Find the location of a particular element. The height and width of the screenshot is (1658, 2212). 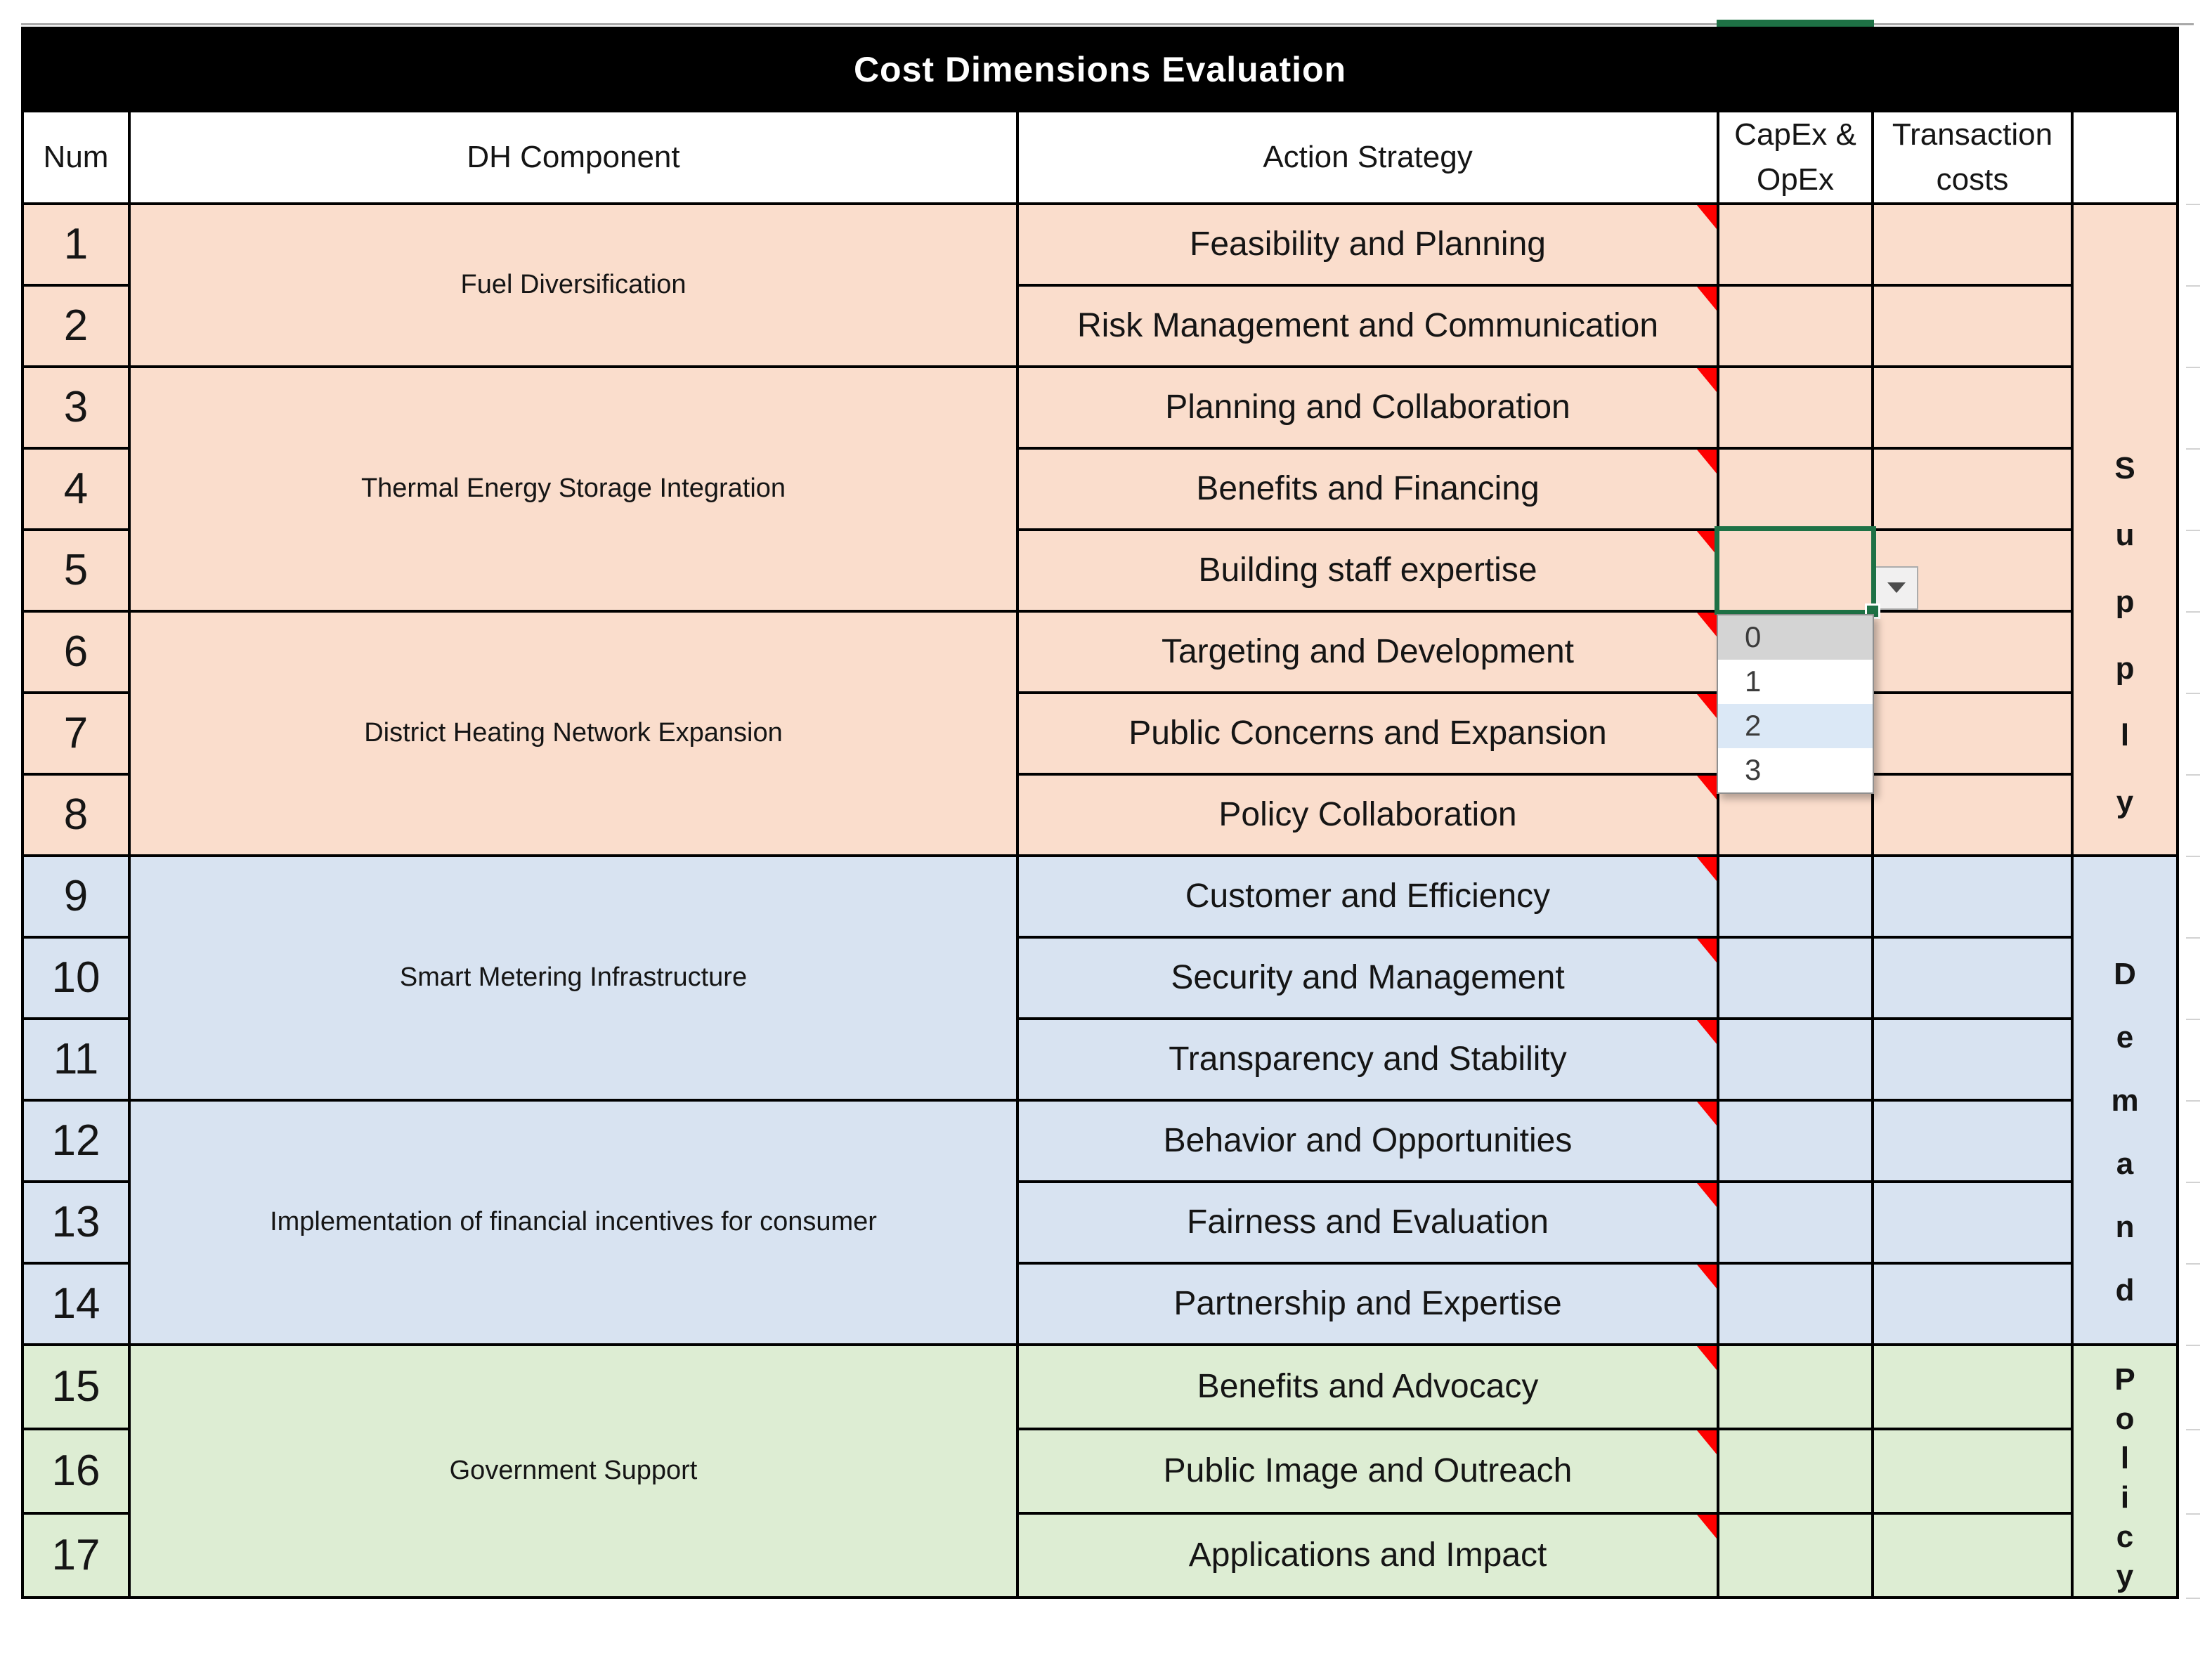

row-num: 6 is located at coordinates (76, 651).